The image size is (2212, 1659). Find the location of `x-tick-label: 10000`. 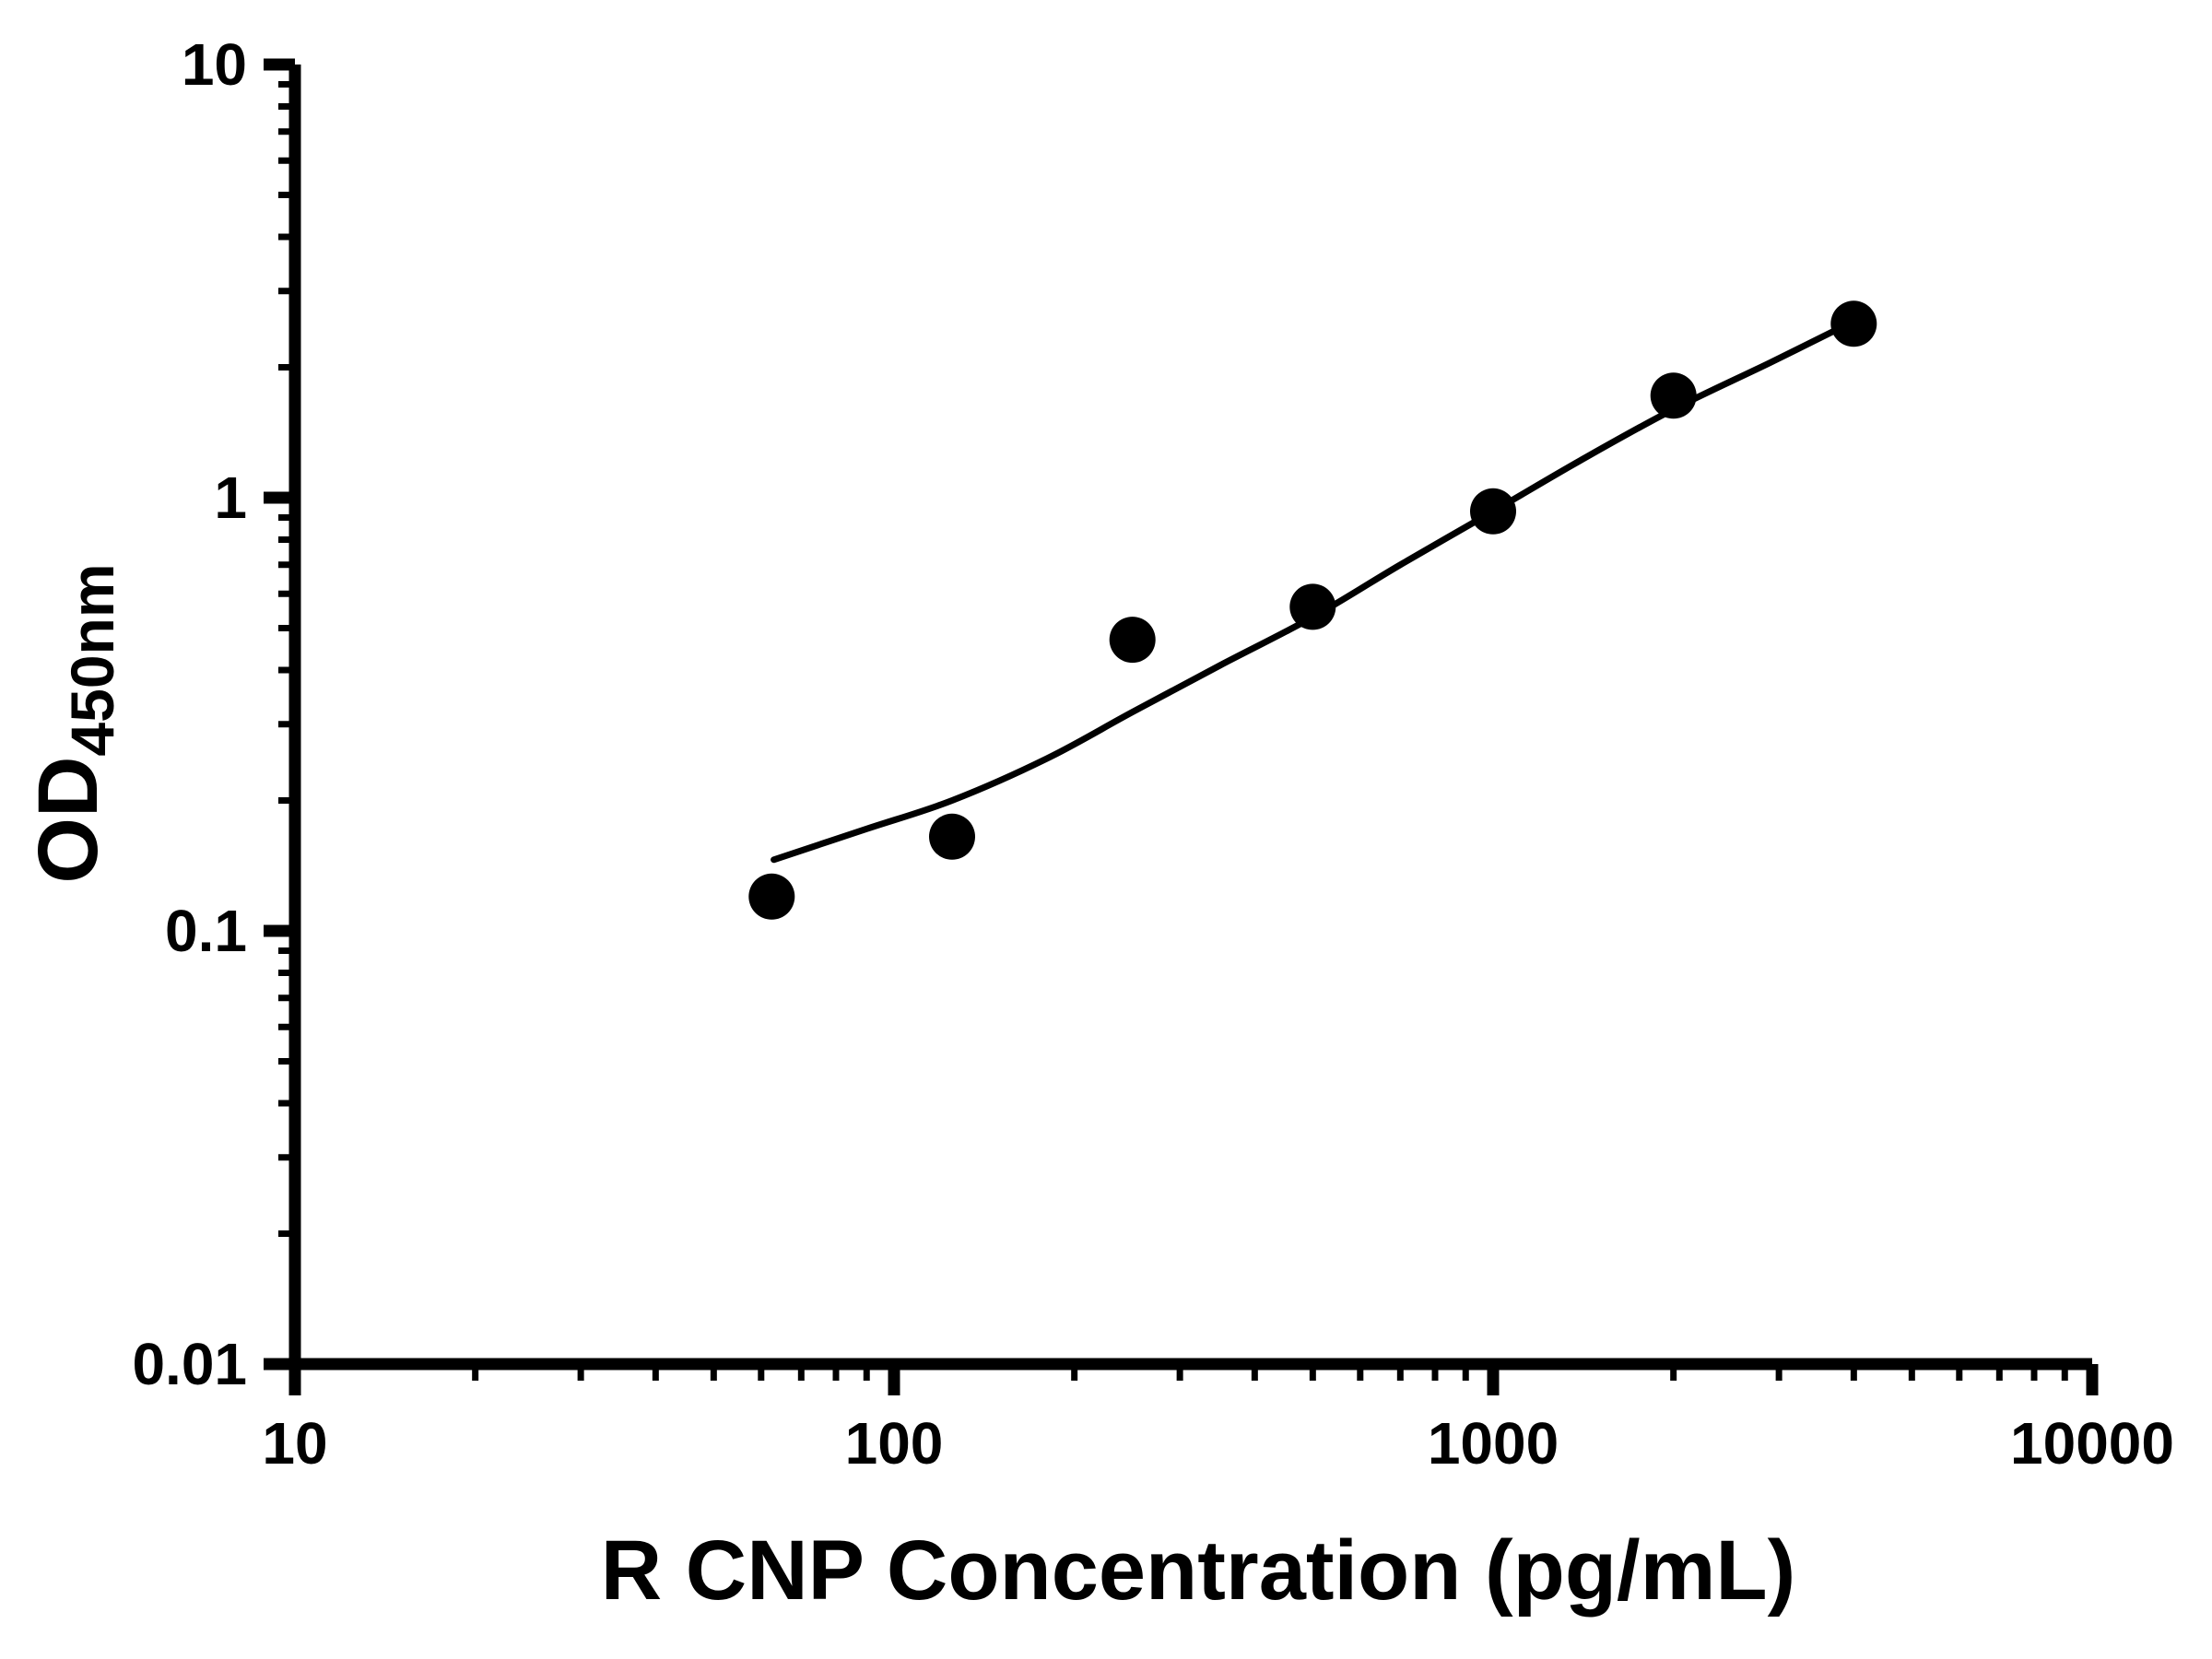

x-tick-label: 10000 is located at coordinates (2092, 1443).